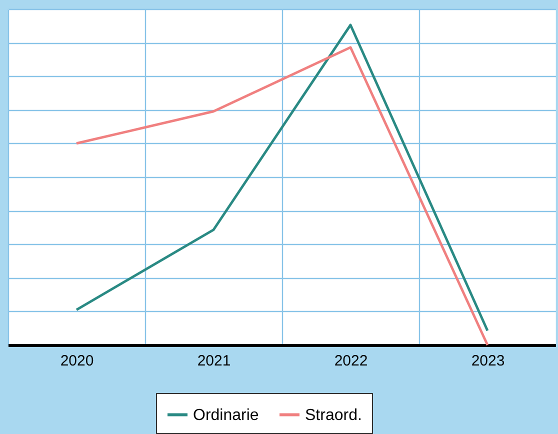 The image size is (558, 434). I want to click on x-tick-label: 2020, so click(77, 361).